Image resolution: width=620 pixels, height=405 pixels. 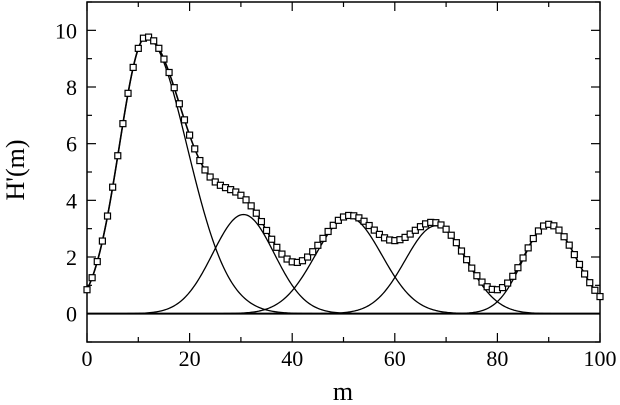 What do you see at coordinates (71, 200) in the screenshot?
I see `y-tick-label: 4` at bounding box center [71, 200].